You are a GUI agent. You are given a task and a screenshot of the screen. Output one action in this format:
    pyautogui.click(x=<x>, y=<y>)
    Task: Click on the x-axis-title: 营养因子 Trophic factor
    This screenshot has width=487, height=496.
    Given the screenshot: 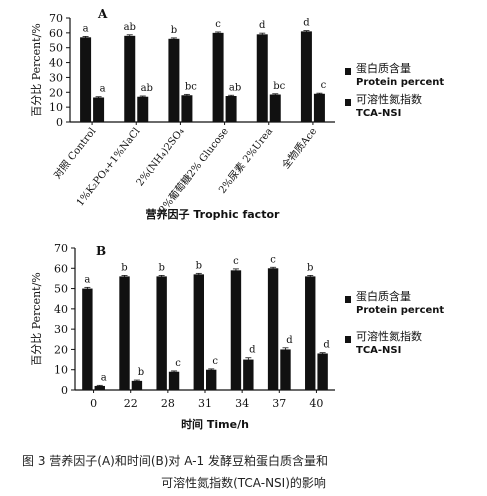 What is the action you would take?
    pyautogui.click(x=213, y=214)
    